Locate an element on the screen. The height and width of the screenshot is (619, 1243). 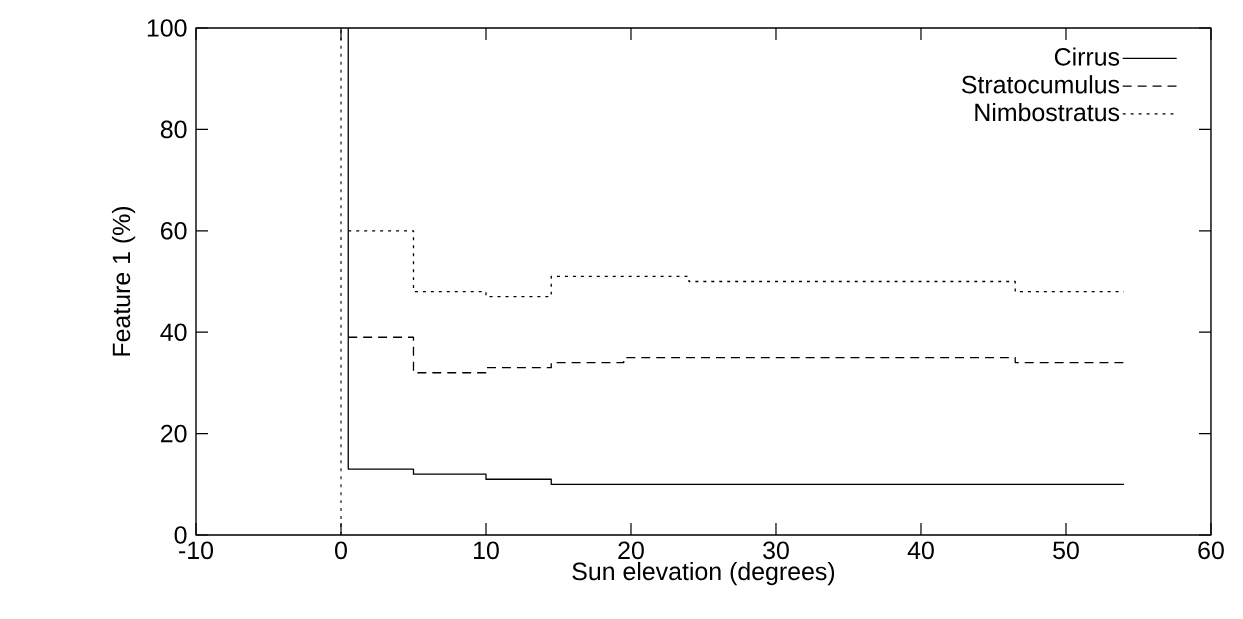
y-tick-label: 20 is located at coordinates (174, 433).